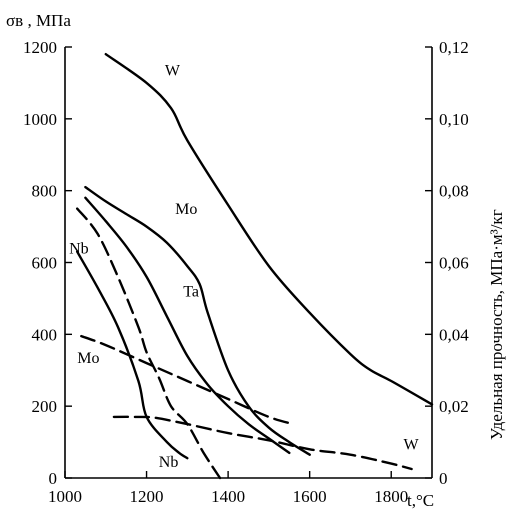 Image resolution: width=510 pixels, height=514 pixels. I want to click on y-left-tick-label: 1200, so click(40, 47).